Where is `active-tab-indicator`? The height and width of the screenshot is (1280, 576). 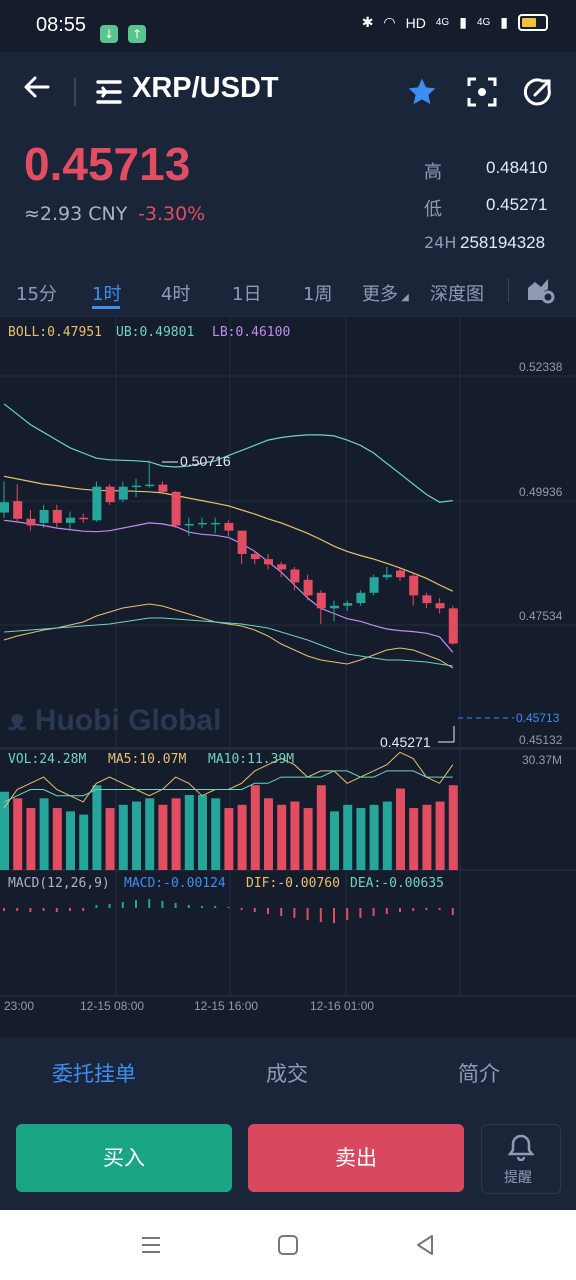
active-tab-indicator is located at coordinates (106, 307).